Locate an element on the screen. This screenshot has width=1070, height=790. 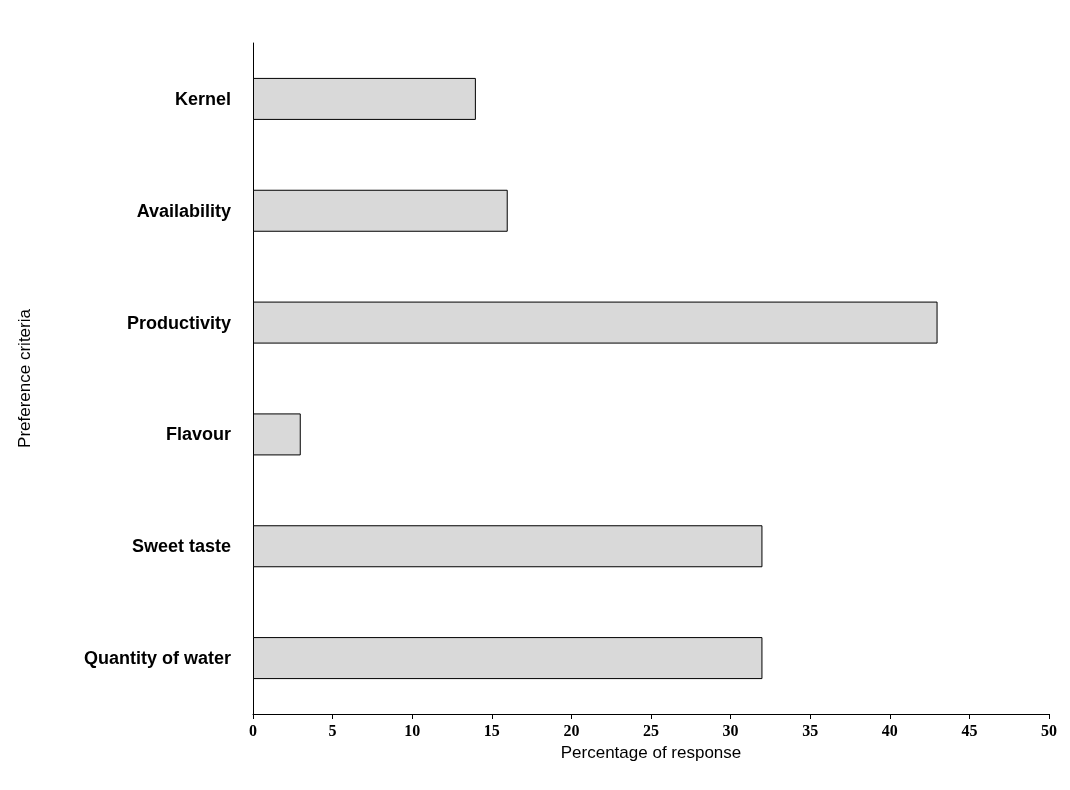
y-axis-title: Preference criteria is located at coordinates (24, 378).